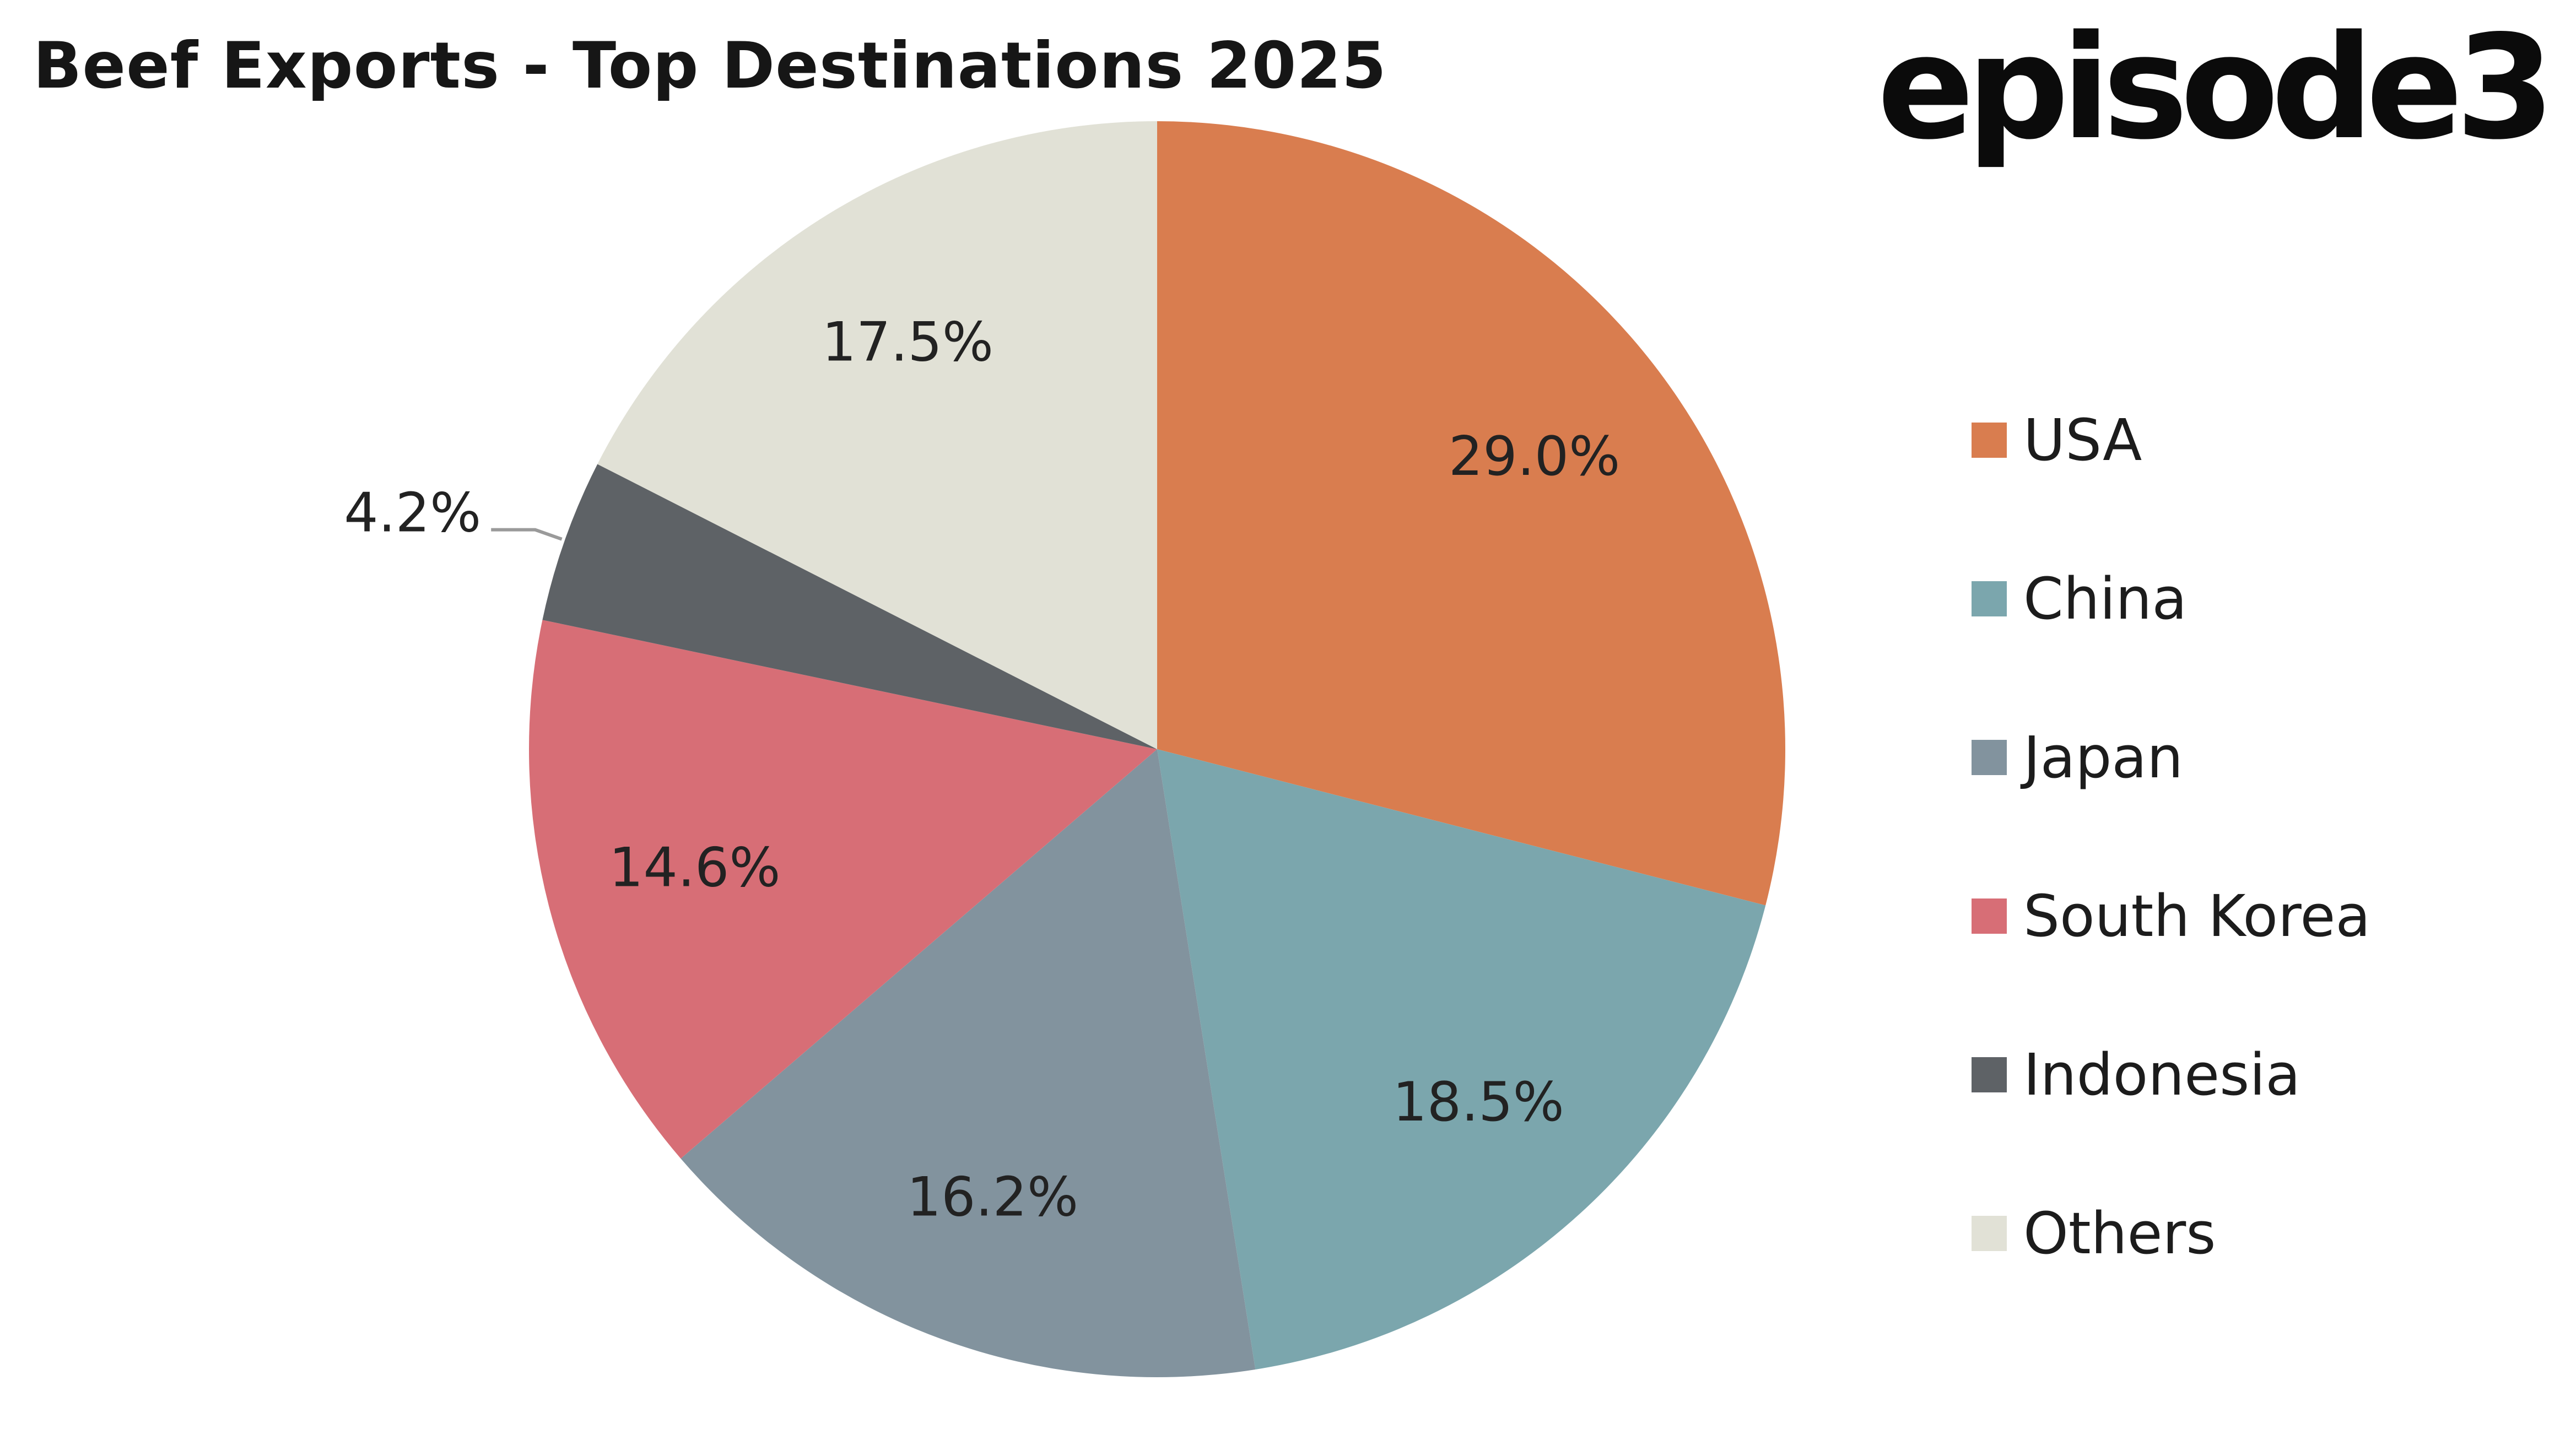 This screenshot has height=1429, width=2576. Describe the element at coordinates (2103, 757) in the screenshot. I see `legend-label-japan: Japan` at that location.